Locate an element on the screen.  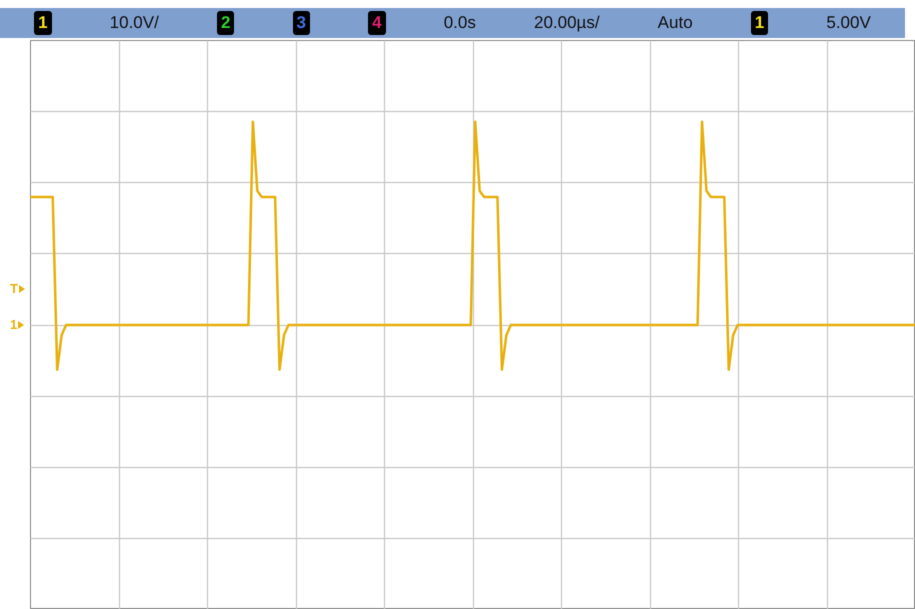
text: Auto is located at coordinates (675, 23).